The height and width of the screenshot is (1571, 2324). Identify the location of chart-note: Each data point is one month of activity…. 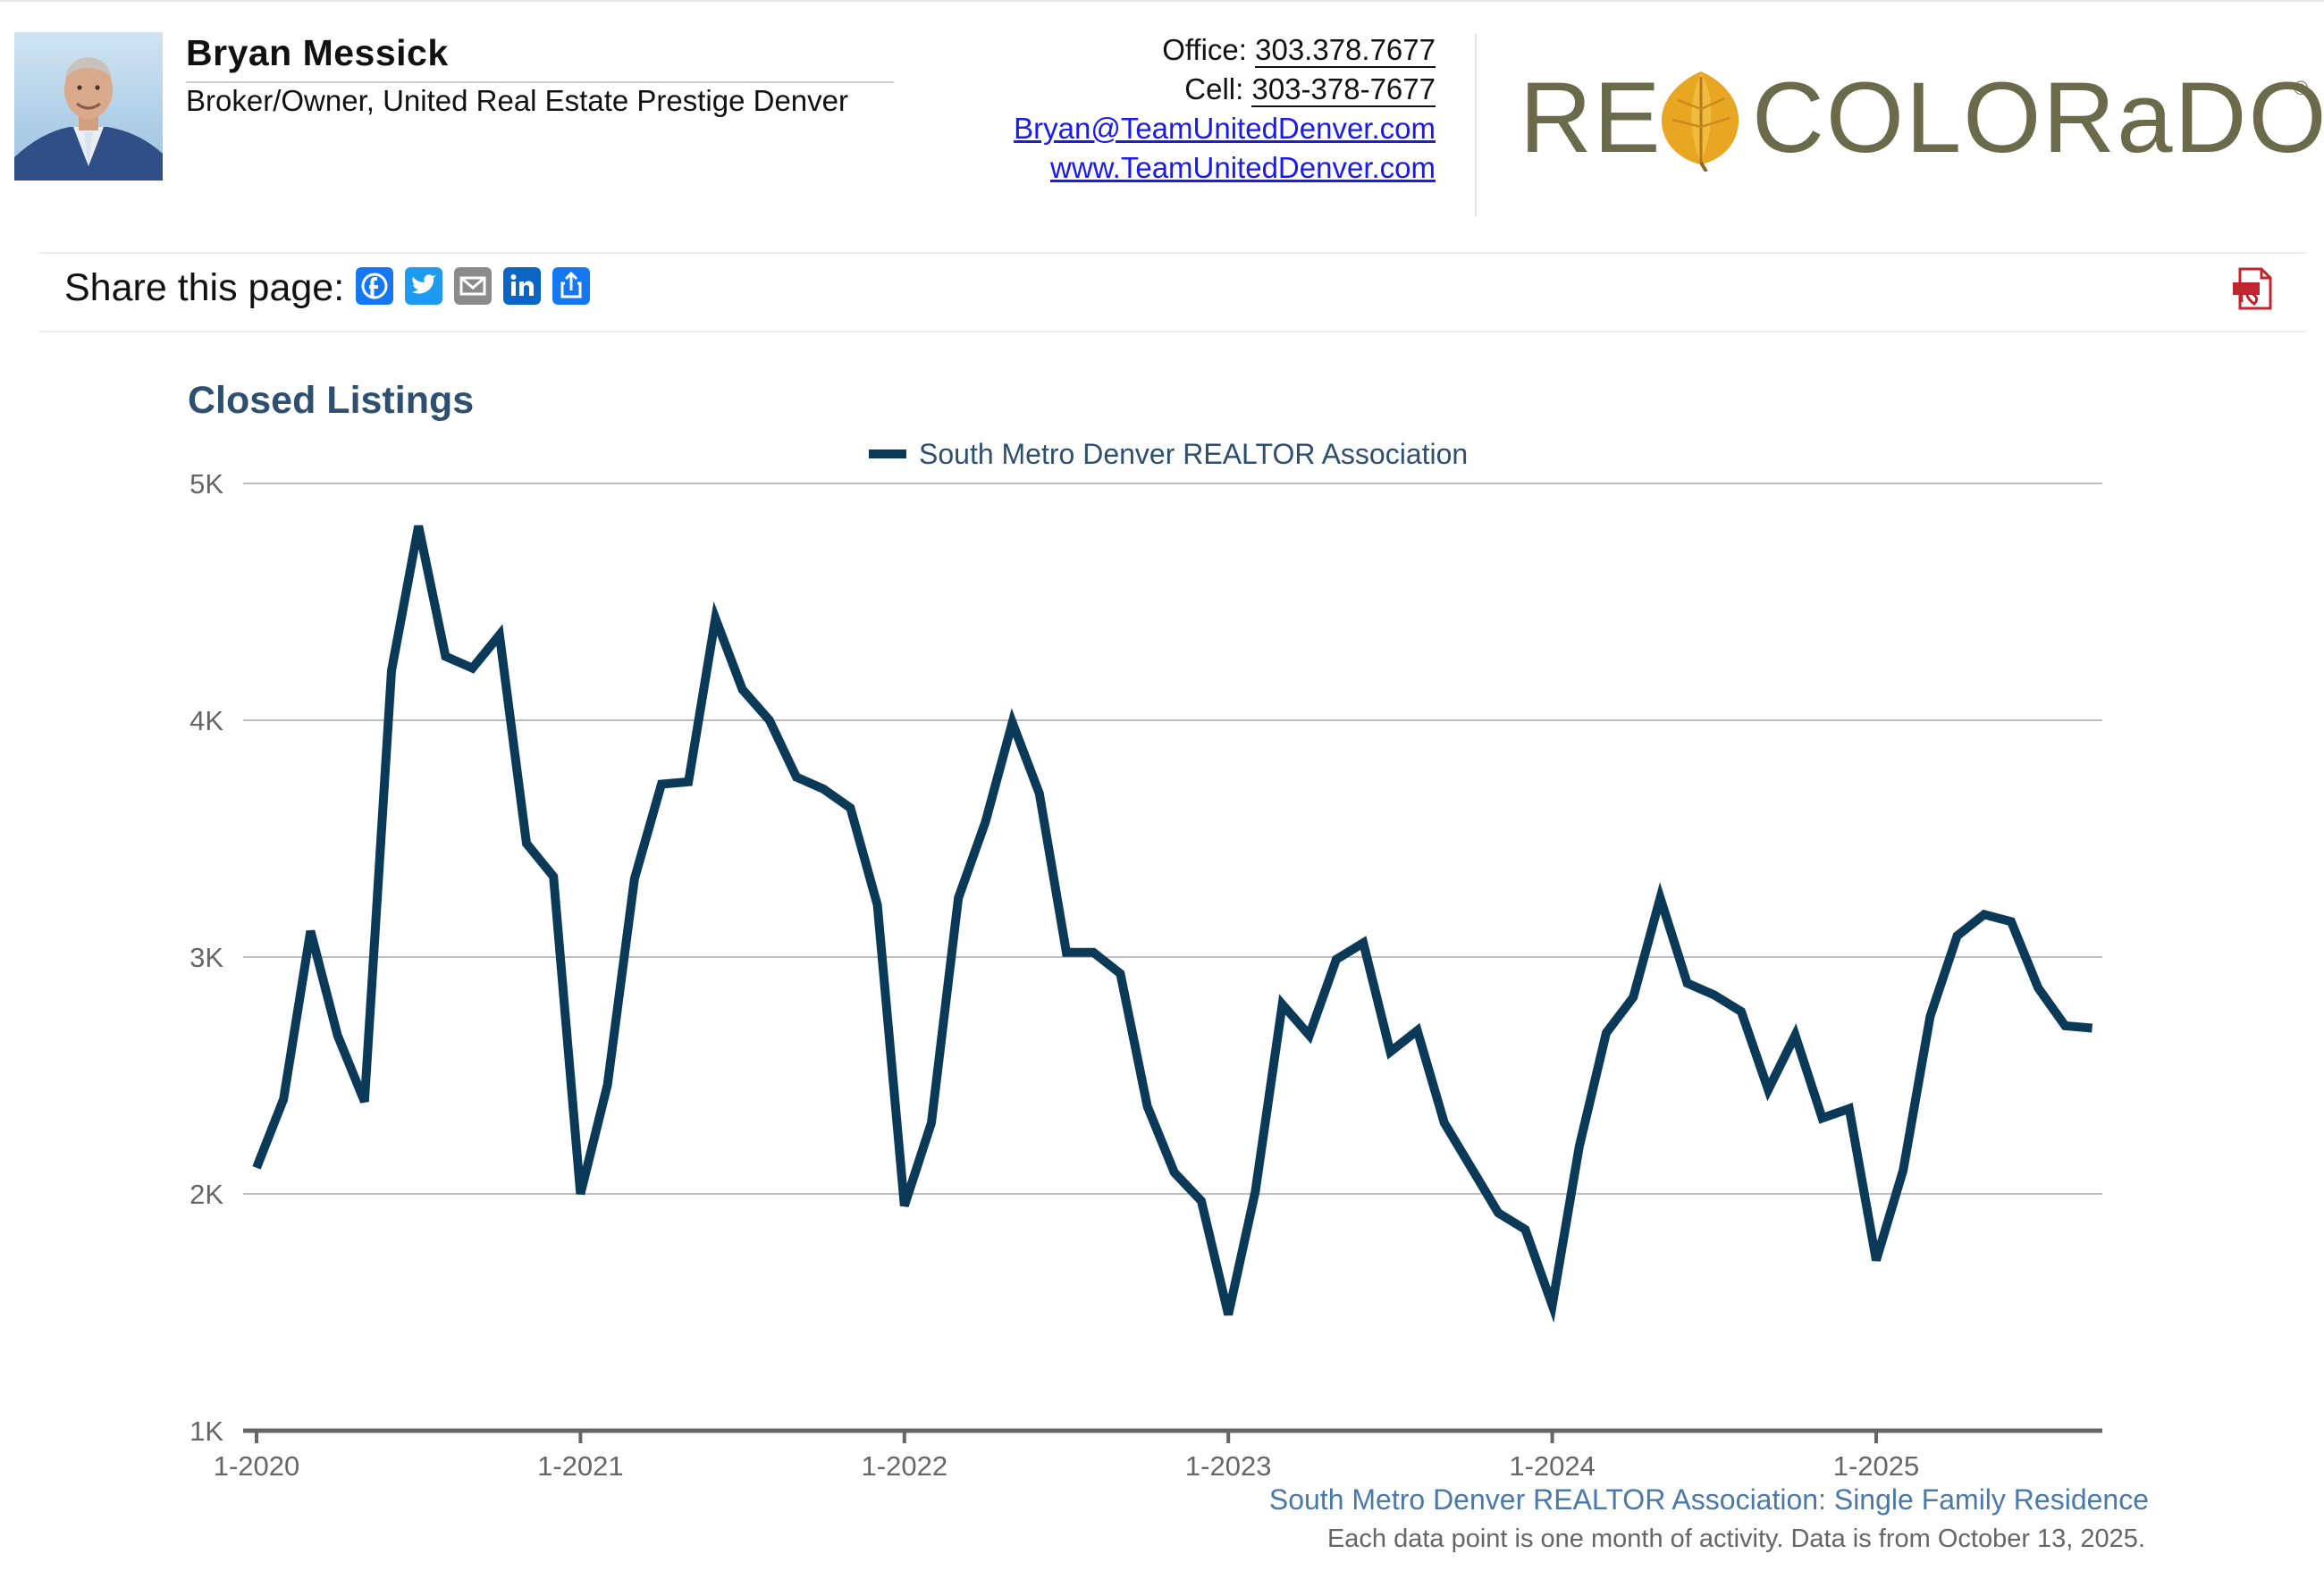
(1736, 1539).